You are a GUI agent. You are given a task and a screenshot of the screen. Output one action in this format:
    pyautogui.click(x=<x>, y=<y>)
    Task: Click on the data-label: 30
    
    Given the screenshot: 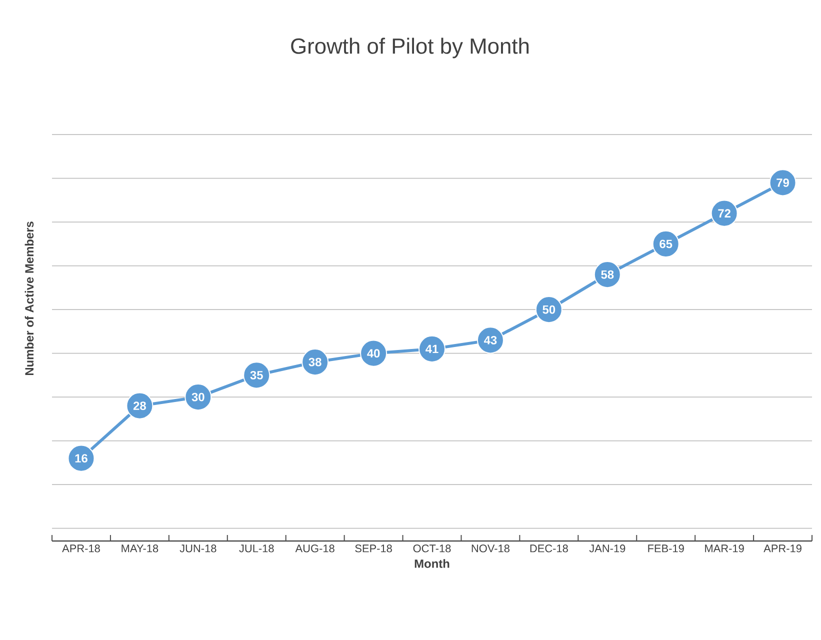 What is the action you would take?
    pyautogui.click(x=198, y=397)
    